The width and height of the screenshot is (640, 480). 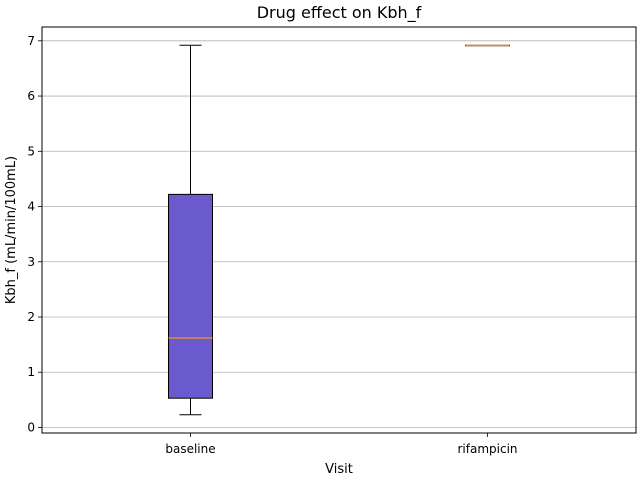 I want to click on y-tick-label: 2, so click(x=31, y=317).